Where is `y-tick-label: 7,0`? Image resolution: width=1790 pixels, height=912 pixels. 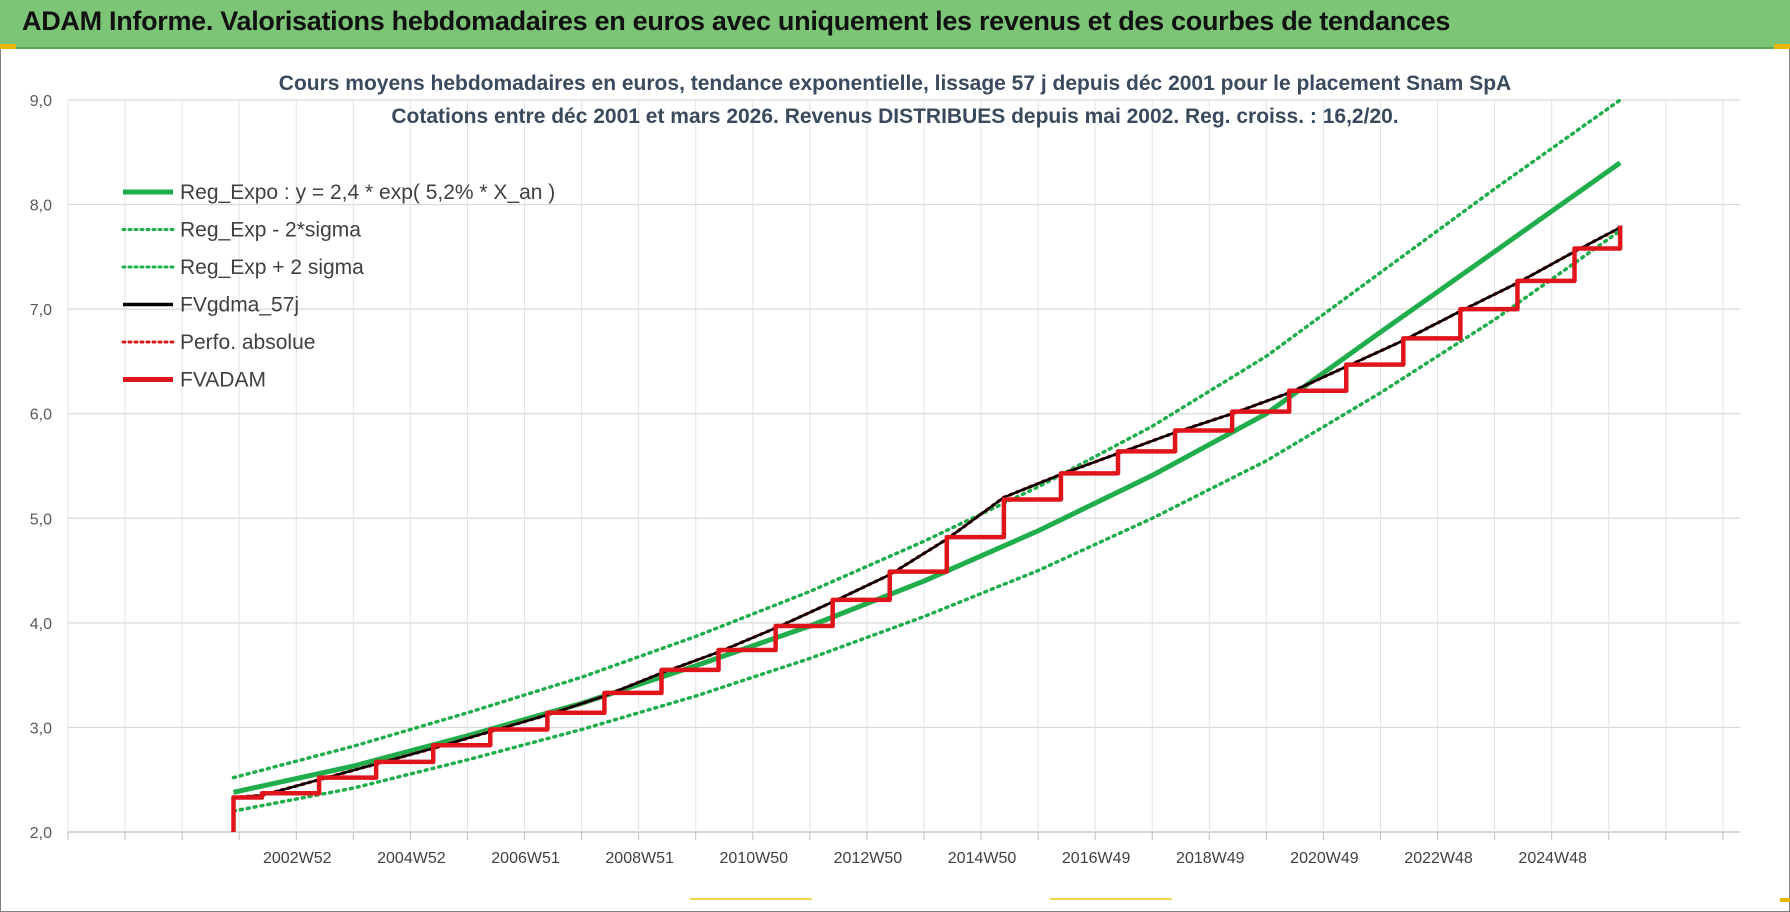
y-tick-label: 7,0 is located at coordinates (41, 310).